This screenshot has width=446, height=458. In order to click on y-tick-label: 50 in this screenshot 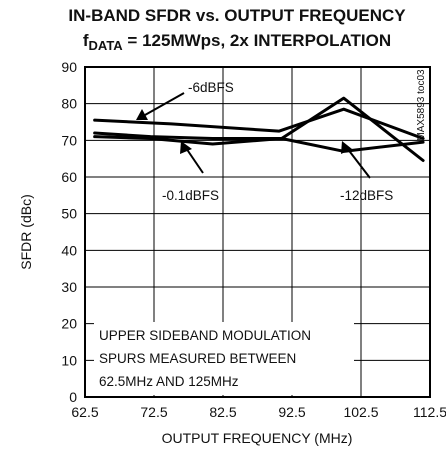, I will do `click(69, 214)`.